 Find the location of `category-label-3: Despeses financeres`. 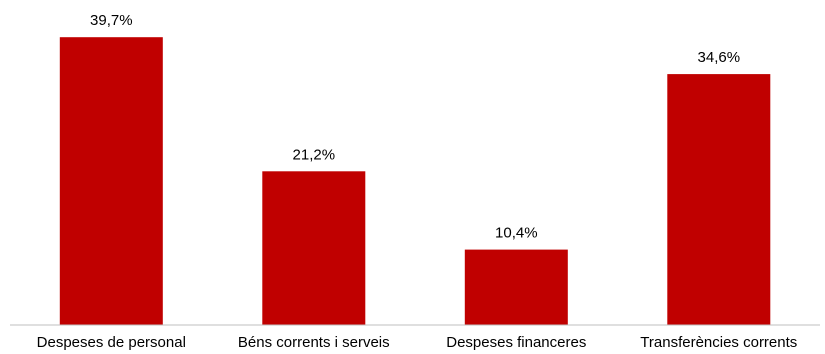

category-label-3: Despeses financeres is located at coordinates (516, 342).